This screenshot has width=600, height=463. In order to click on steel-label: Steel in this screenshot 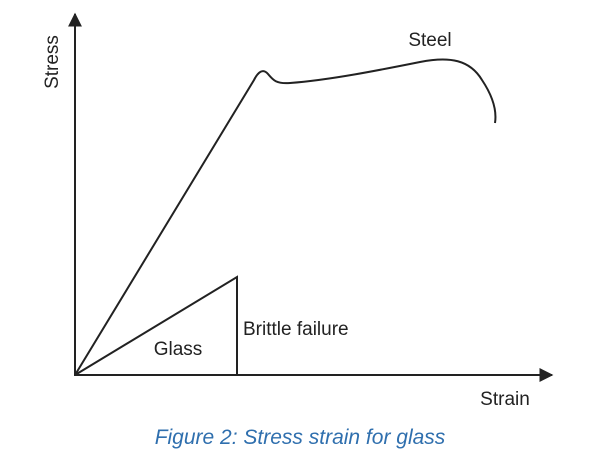, I will do `click(429, 40)`.